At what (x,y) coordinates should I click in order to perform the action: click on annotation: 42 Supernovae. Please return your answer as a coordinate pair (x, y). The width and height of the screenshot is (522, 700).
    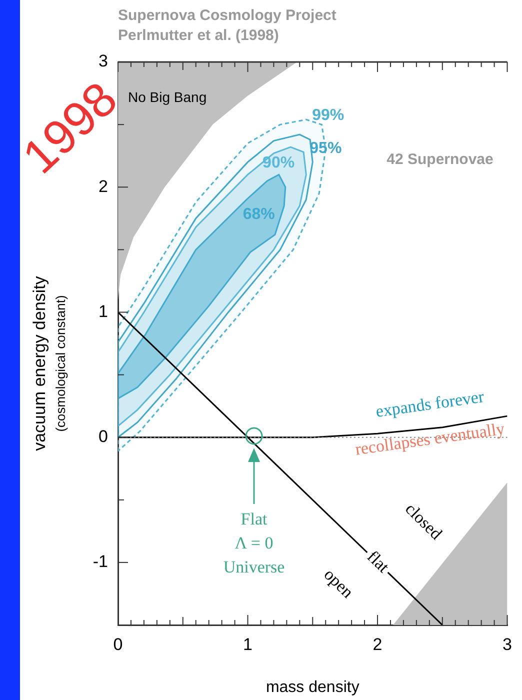
    Looking at the image, I should click on (440, 159).